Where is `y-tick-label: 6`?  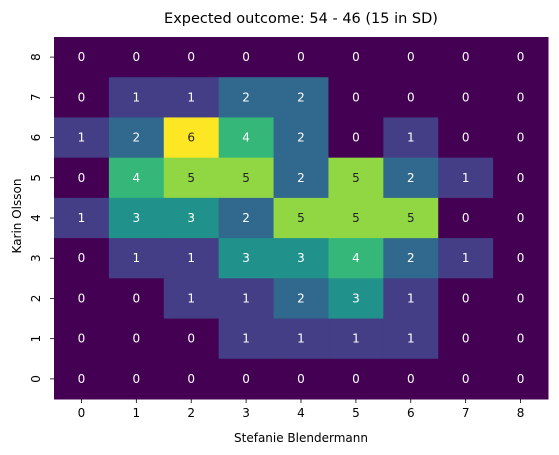
y-tick-label: 6 is located at coordinates (36, 138).